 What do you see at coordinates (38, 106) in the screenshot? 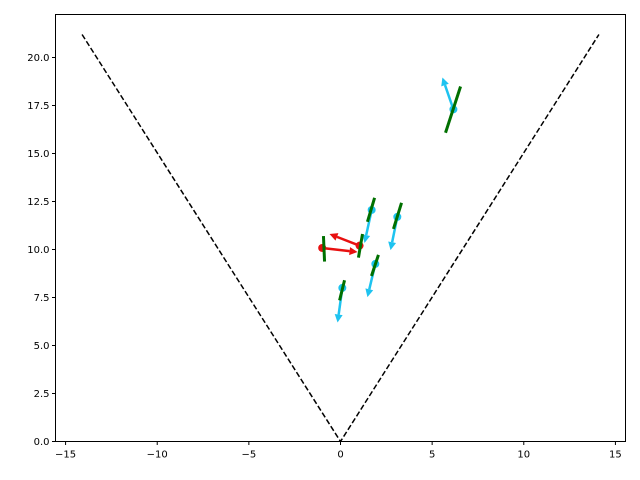
I see `y-tick-label: 17.5` at bounding box center [38, 106].